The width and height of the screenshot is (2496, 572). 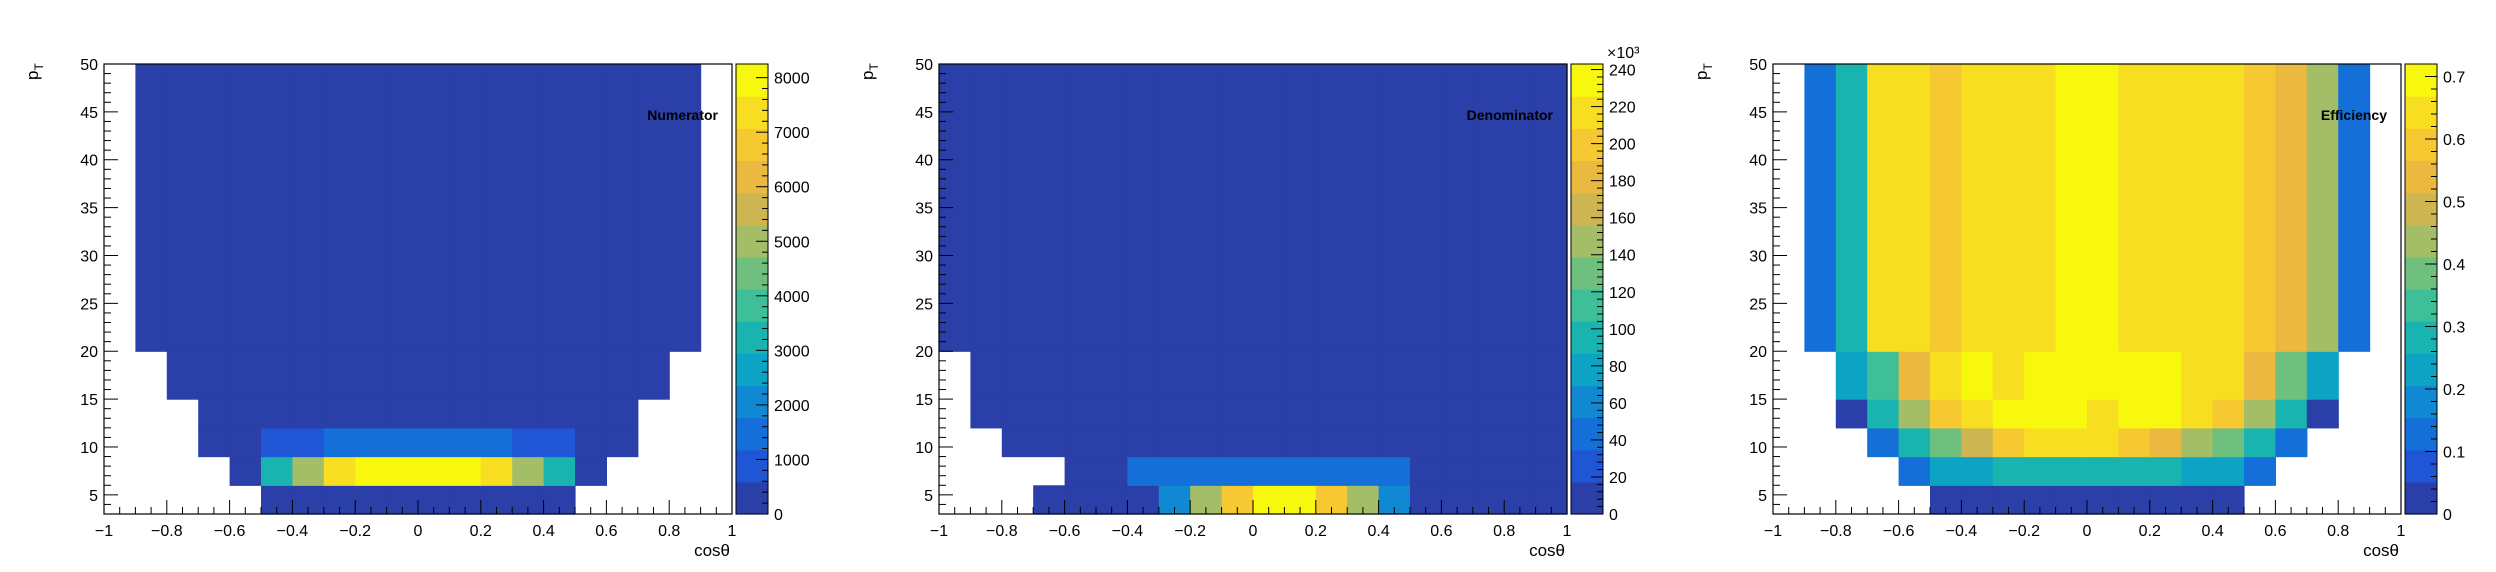 What do you see at coordinates (924, 448) in the screenshot?
I see `y-tick-label: 10` at bounding box center [924, 448].